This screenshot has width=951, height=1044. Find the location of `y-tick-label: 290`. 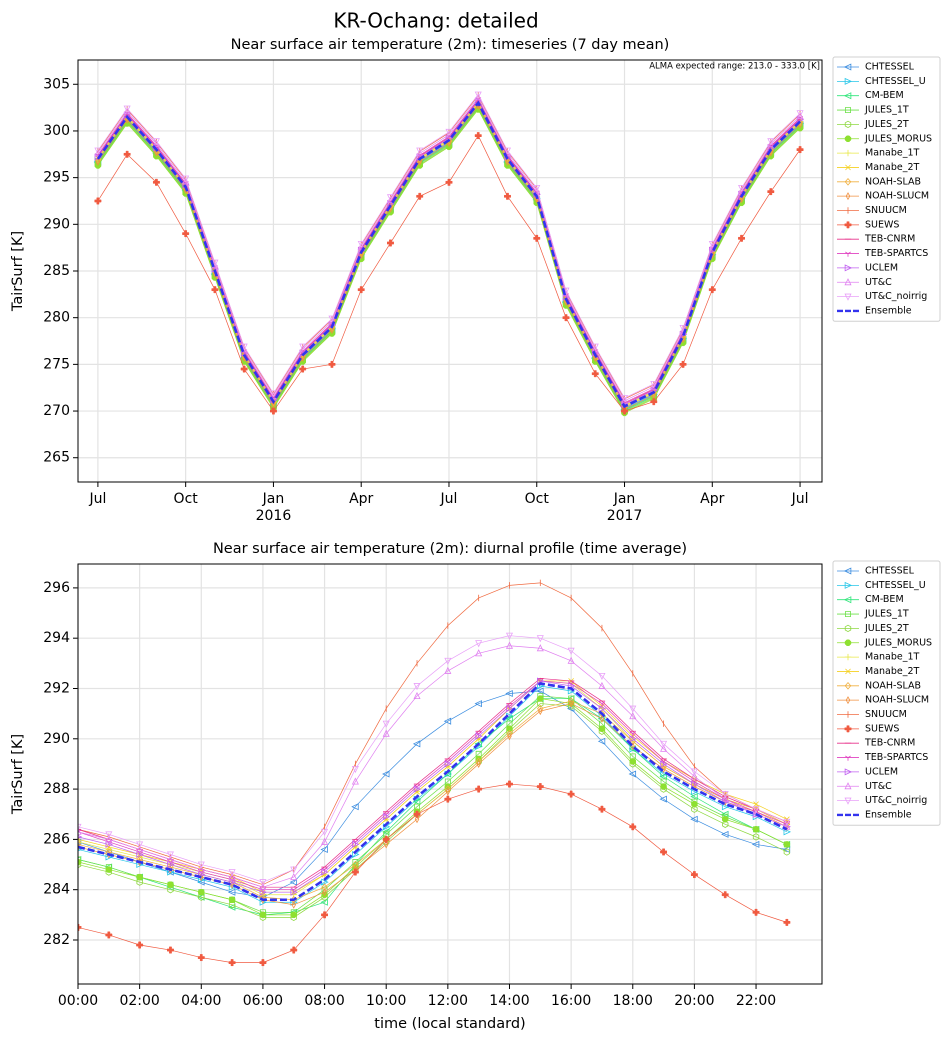

y-tick-label: 290 is located at coordinates (56, 224).